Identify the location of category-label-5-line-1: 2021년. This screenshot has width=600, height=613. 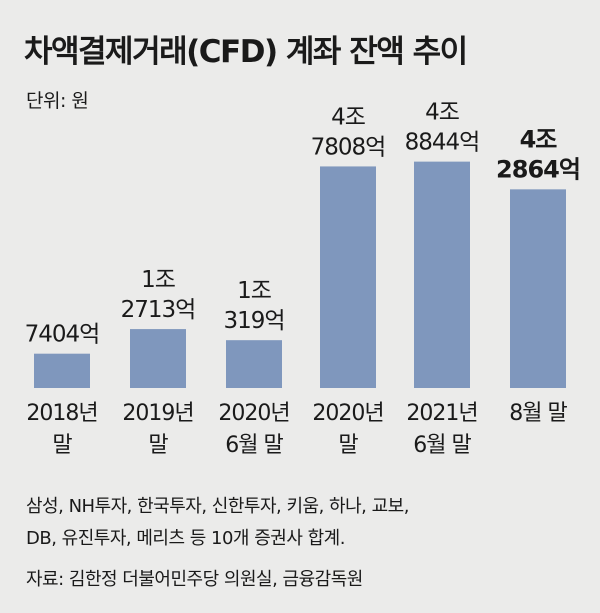
(441, 413).